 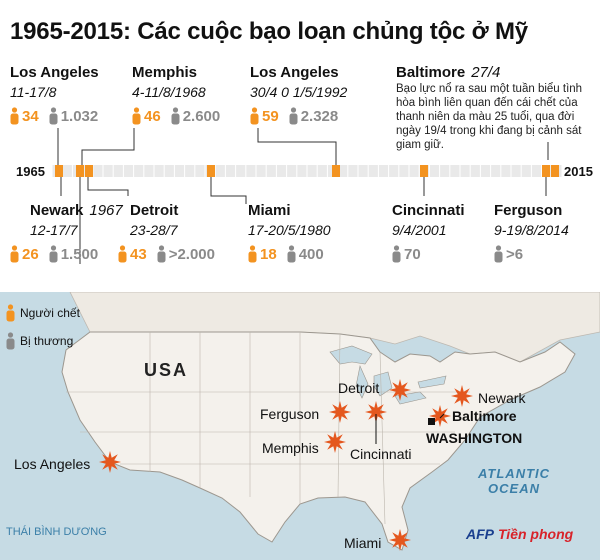 I want to click on event-stats: 34 1.032, so click(x=54, y=116).